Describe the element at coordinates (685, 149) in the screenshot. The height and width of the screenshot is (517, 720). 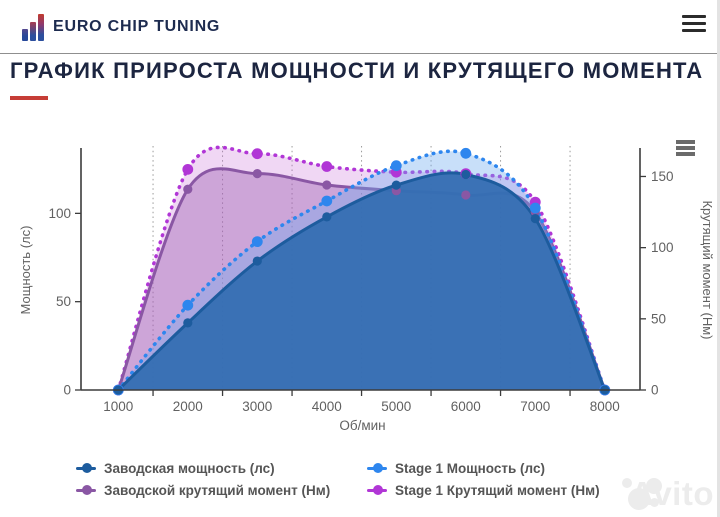
I see `chart-menu-icon` at that location.